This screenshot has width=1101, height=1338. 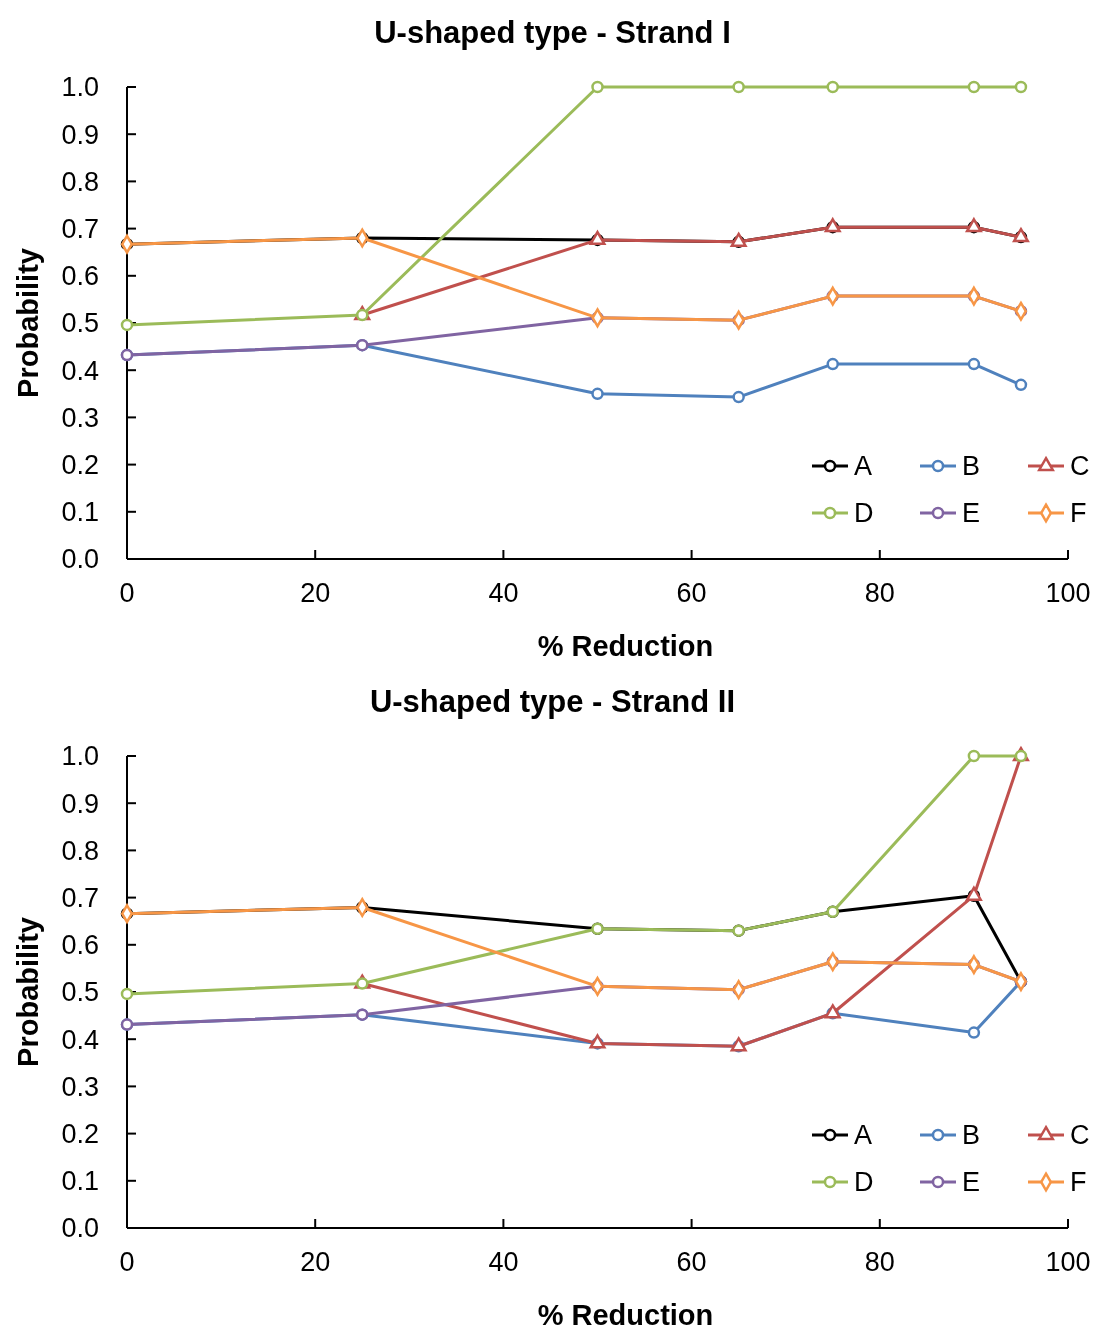 I want to click on chart-title: U-shaped type - Strand I, so click(x=552, y=32).